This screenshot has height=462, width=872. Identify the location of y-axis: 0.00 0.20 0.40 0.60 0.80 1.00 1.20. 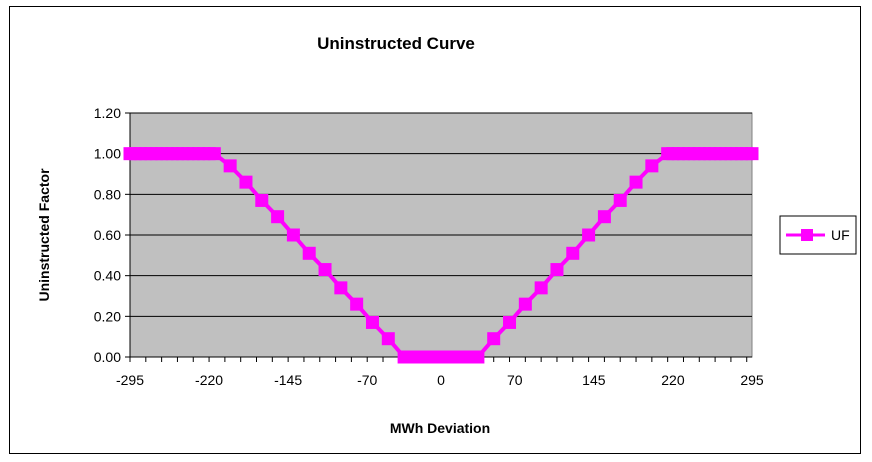
(112, 235).